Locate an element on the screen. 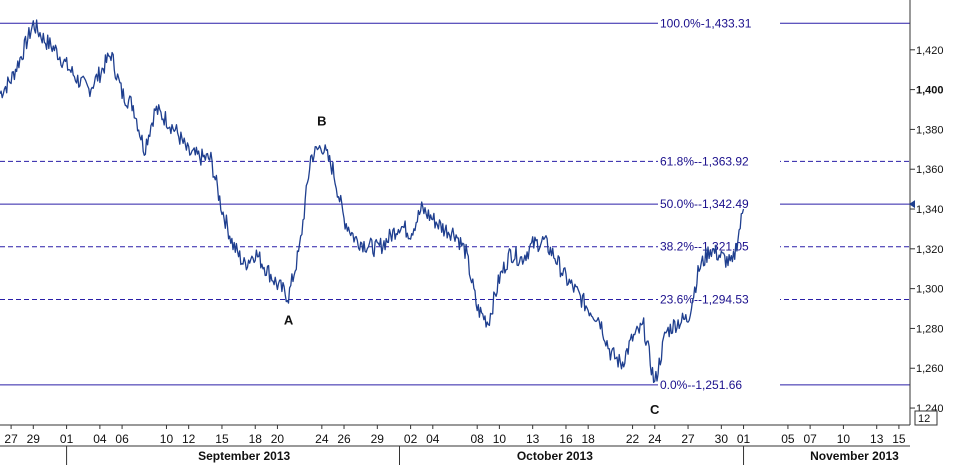  zoom-badge: 12 is located at coordinates (924, 419).